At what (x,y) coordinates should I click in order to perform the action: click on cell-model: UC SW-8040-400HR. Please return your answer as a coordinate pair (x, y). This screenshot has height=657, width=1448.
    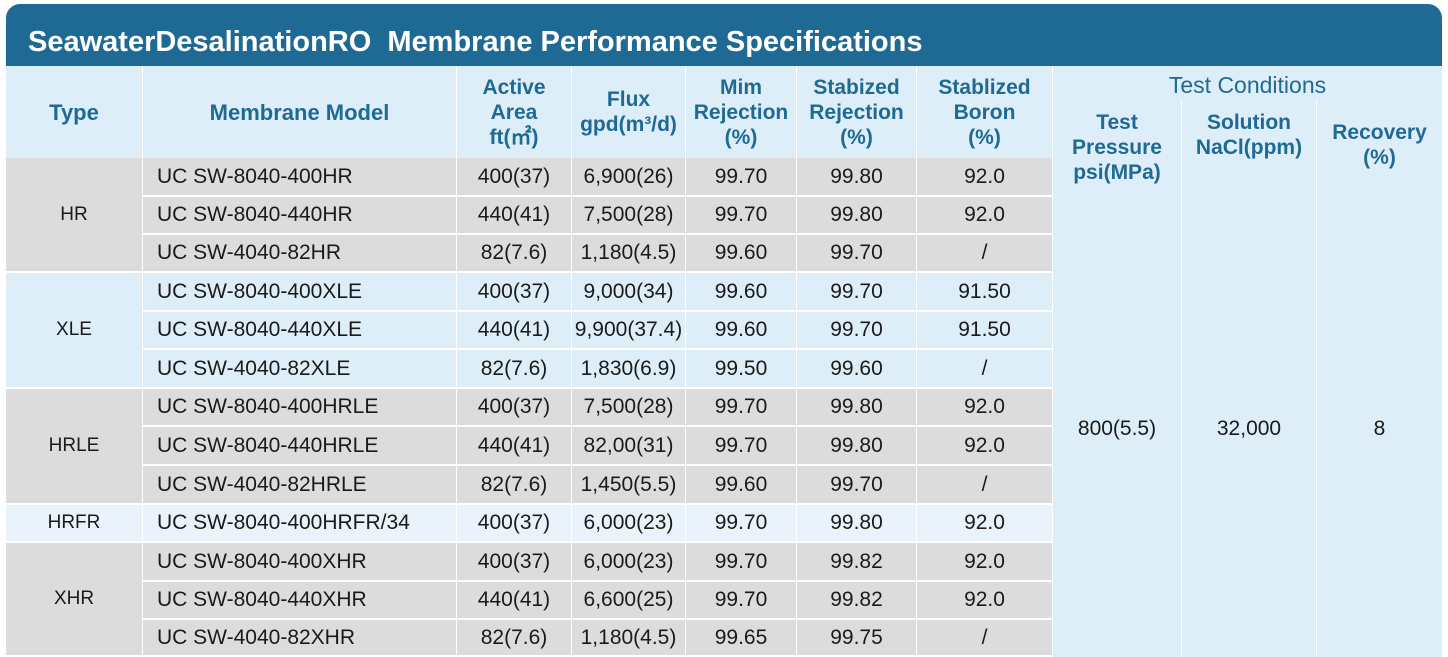
    Looking at the image, I should click on (300, 177).